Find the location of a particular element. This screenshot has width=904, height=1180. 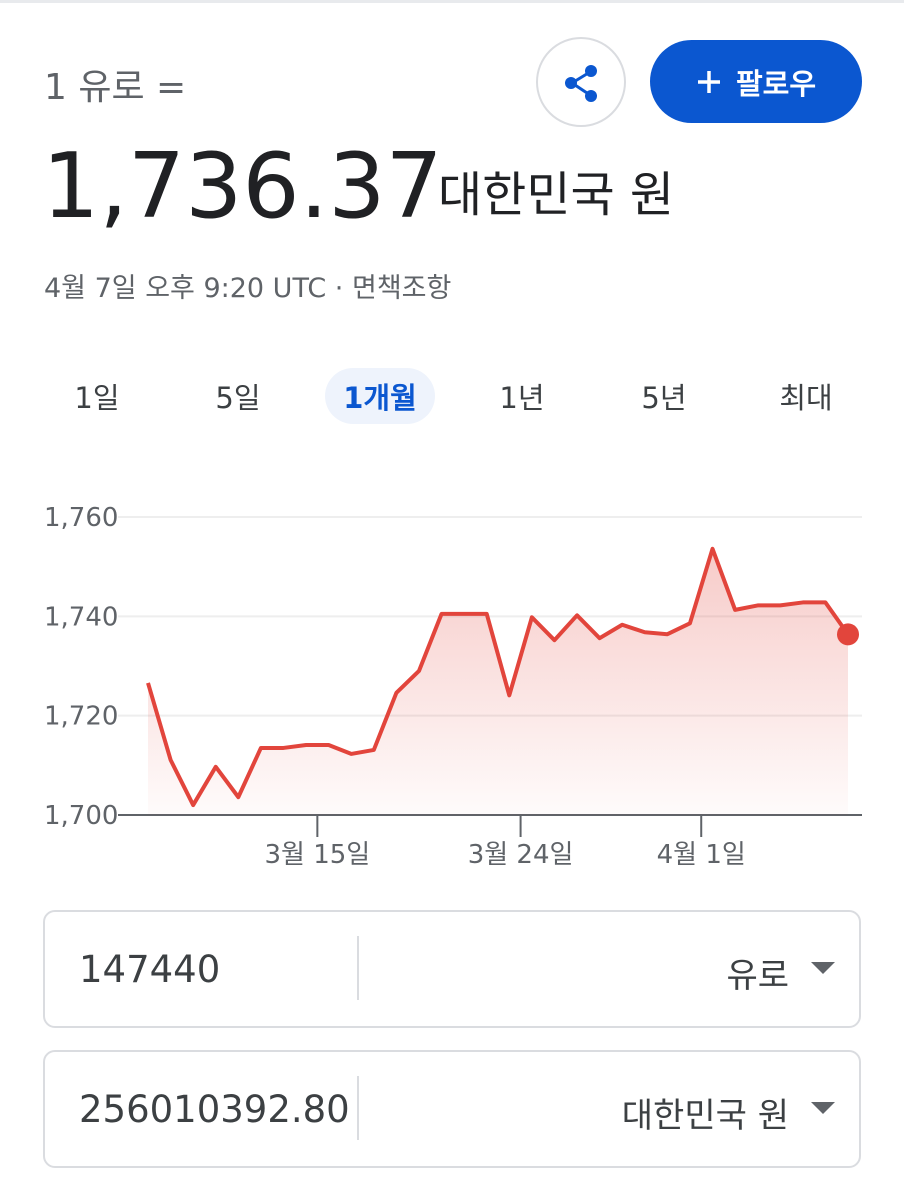

timestamp-line: 4월 7일 오후 9:20 UTC · 면책조항 is located at coordinates (247, 285).